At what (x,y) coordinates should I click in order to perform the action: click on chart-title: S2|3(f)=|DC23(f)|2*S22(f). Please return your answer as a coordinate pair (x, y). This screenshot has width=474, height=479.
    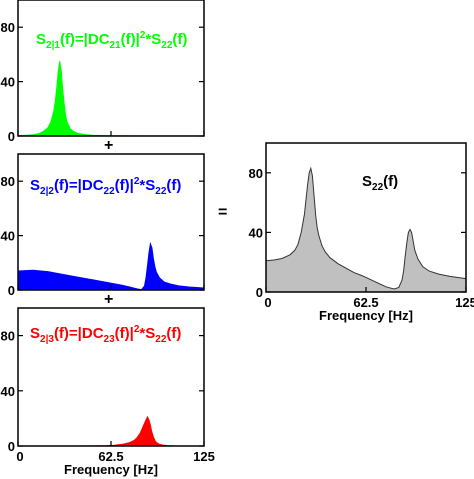
    Looking at the image, I should click on (105, 334).